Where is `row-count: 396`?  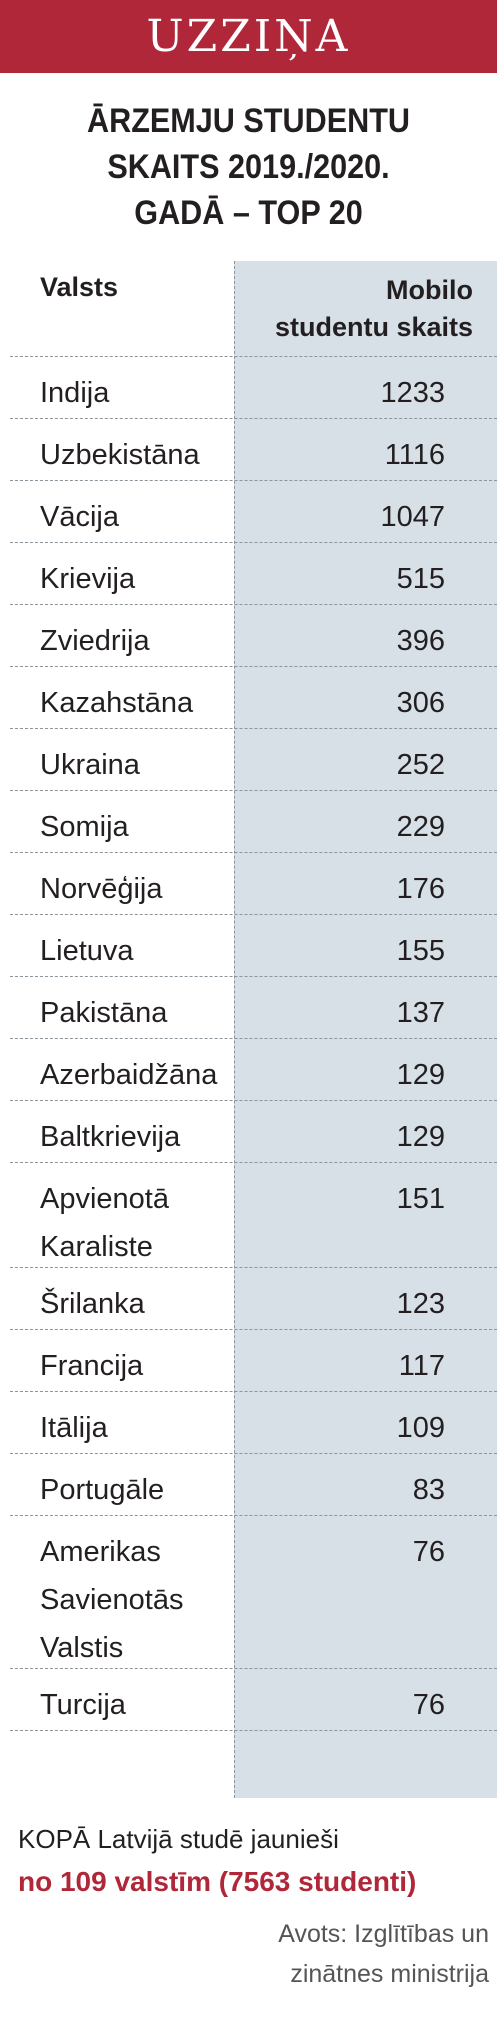 row-count: 396 is located at coordinates (420, 641).